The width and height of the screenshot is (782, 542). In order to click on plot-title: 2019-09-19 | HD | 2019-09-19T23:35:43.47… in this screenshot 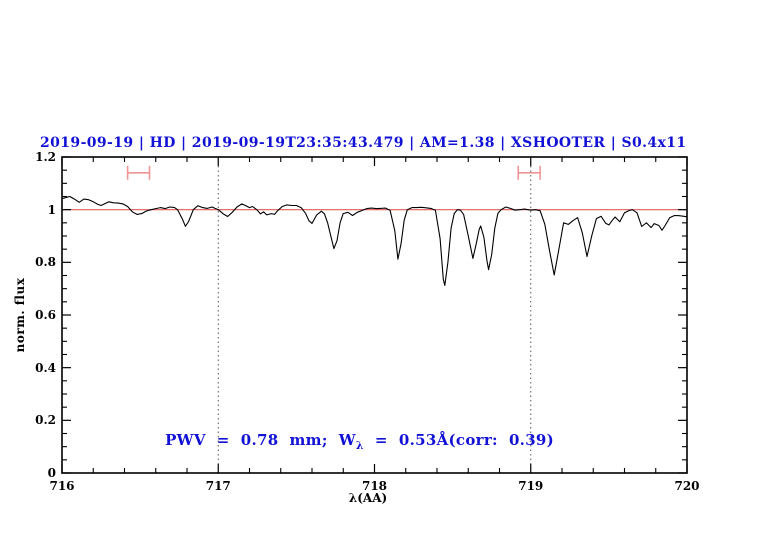, I will do `click(363, 143)`.